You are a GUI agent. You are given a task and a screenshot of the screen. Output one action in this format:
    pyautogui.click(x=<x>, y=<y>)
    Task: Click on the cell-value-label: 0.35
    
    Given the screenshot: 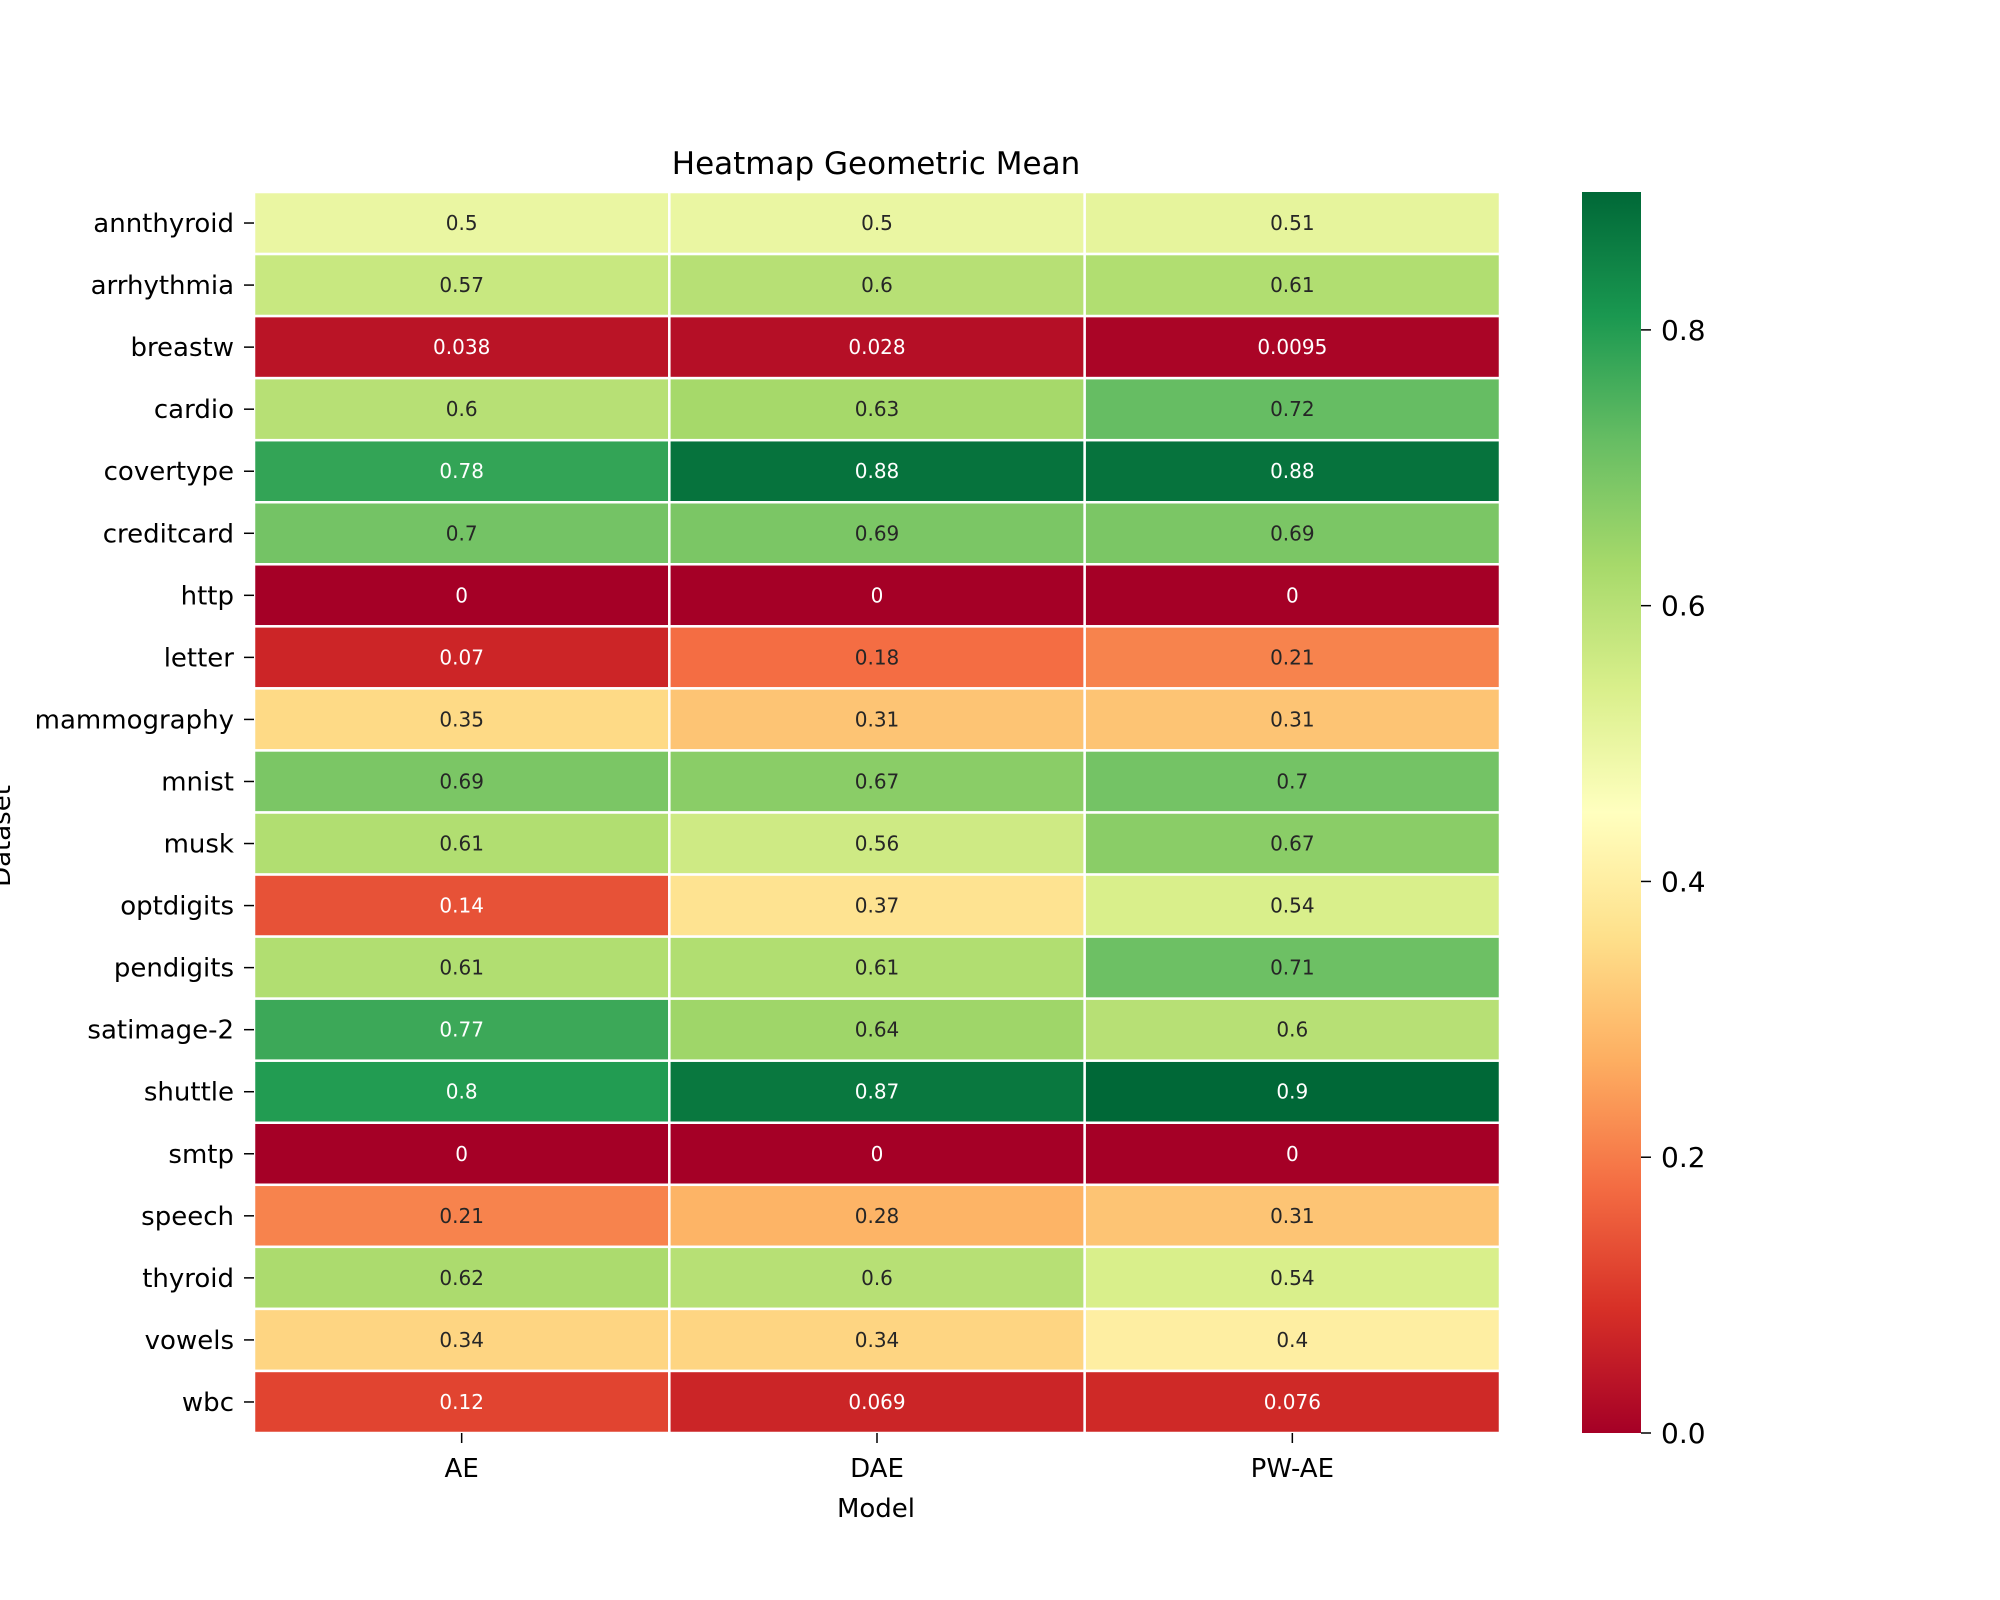 What is the action you would take?
    pyautogui.click(x=461, y=719)
    